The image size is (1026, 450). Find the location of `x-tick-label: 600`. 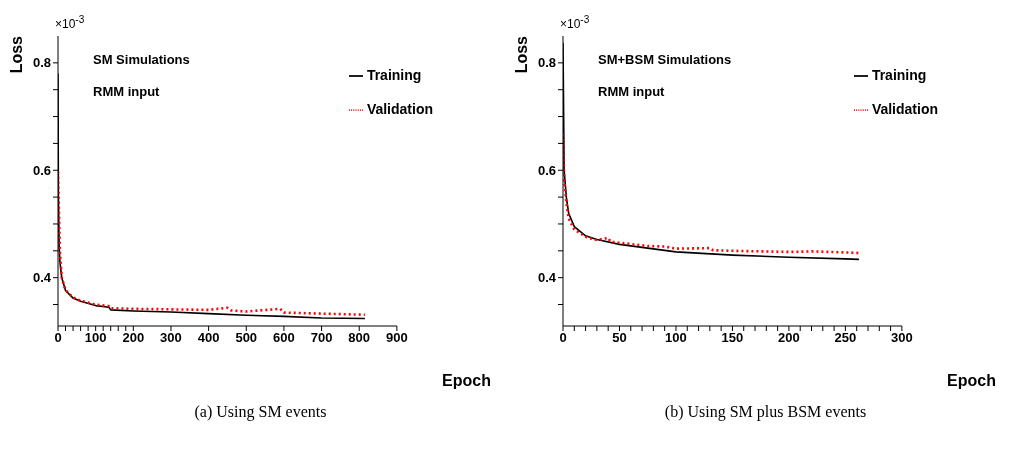

x-tick-label: 600 is located at coordinates (284, 338).